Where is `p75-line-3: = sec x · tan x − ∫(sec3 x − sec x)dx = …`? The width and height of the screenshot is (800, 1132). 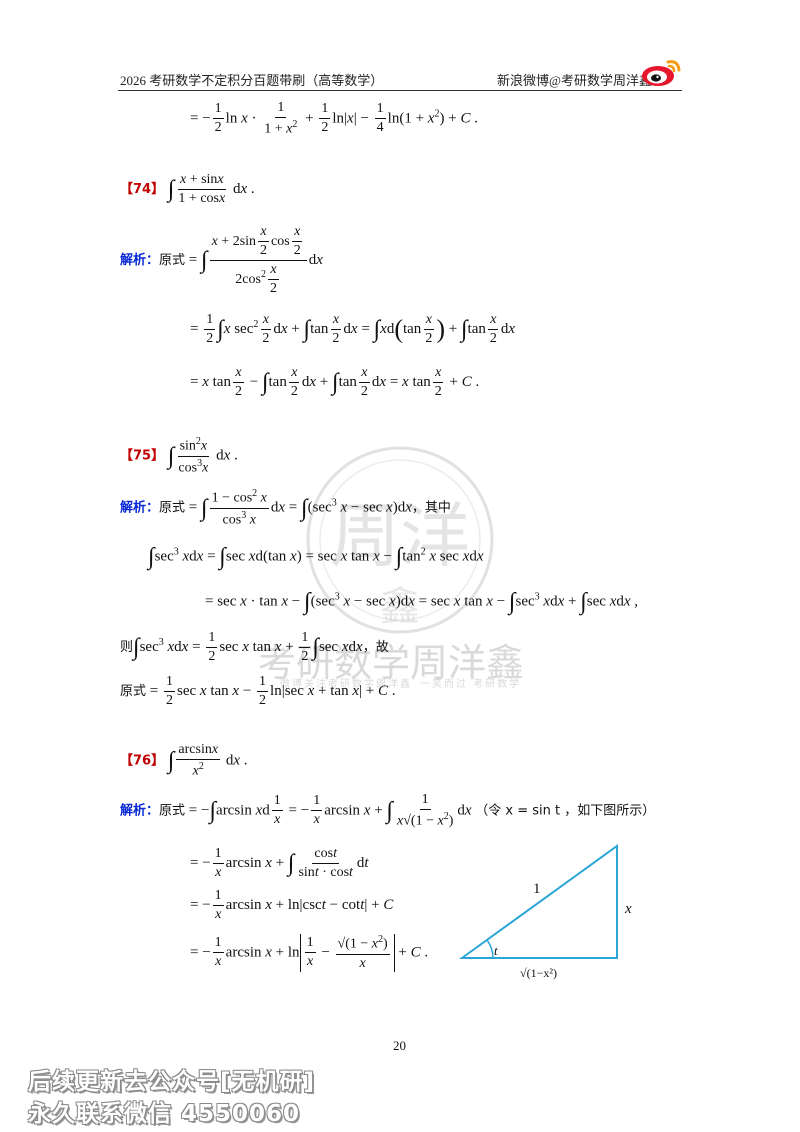
p75-line-3: = sec x · tan x − ∫(sec3 x − sec x)dx = … is located at coordinates (422, 602).